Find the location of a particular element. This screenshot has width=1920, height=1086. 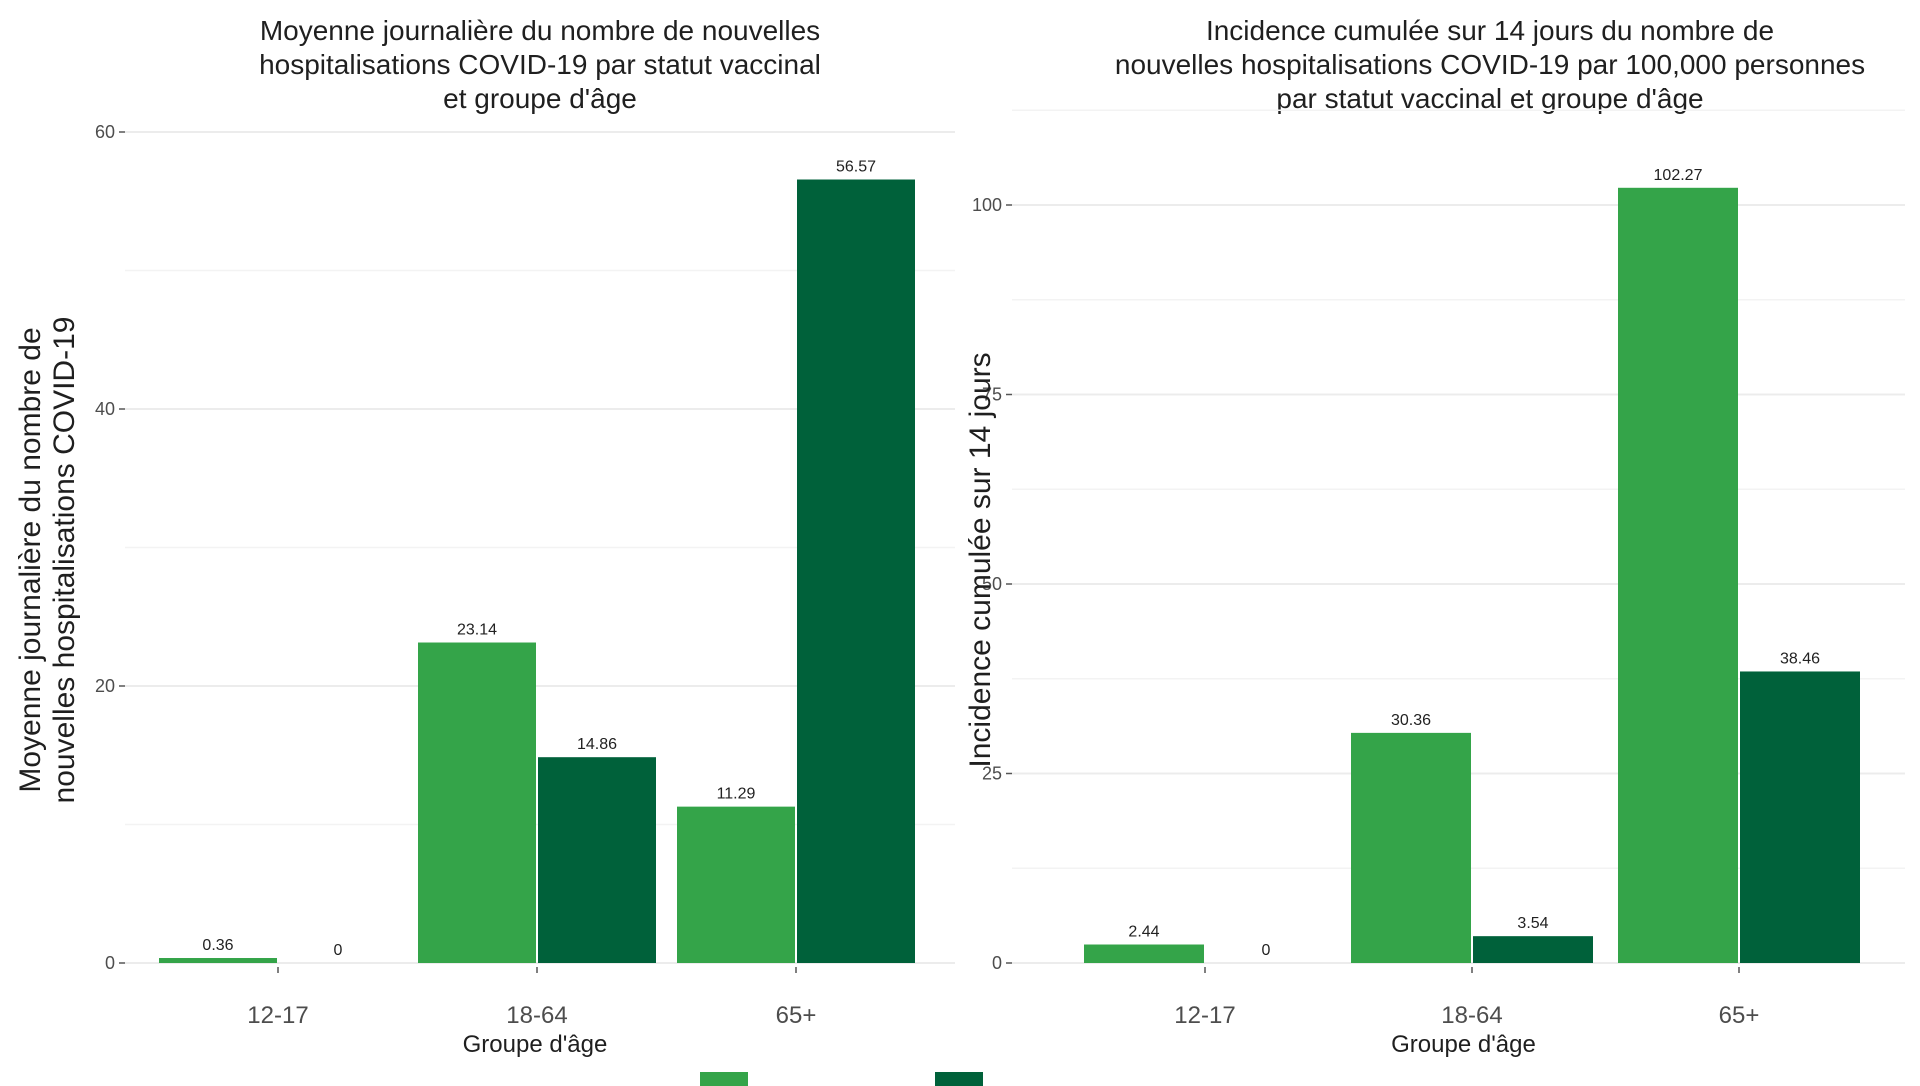

chart-1-y-tick-label: 60 is located at coordinates (105, 132).